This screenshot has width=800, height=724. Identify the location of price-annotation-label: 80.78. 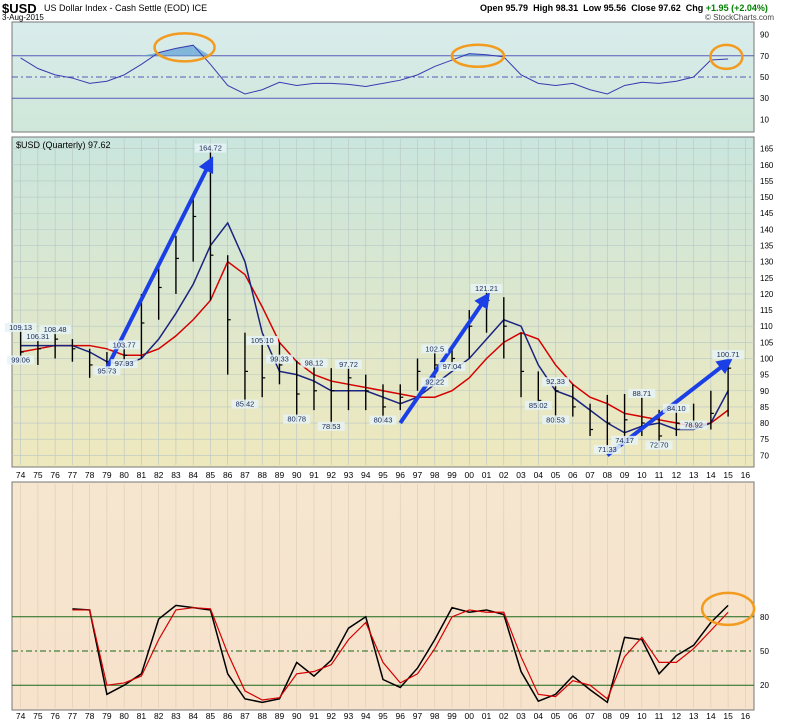
(296, 419).